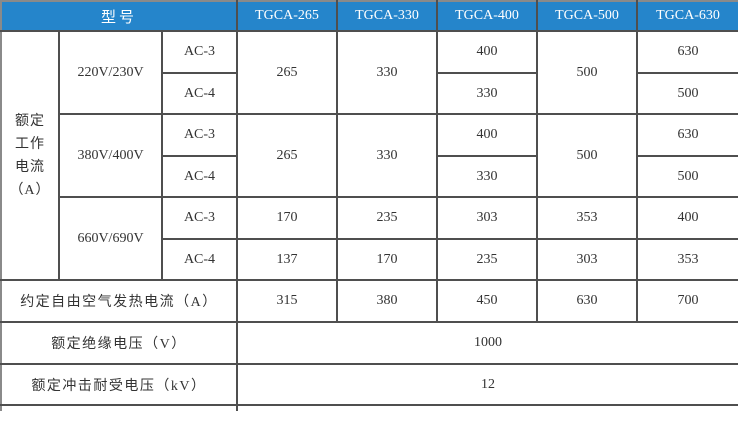  Describe the element at coordinates (287, 16) in the screenshot. I see `model-column-header-tgca-265: TGCA-265` at that location.